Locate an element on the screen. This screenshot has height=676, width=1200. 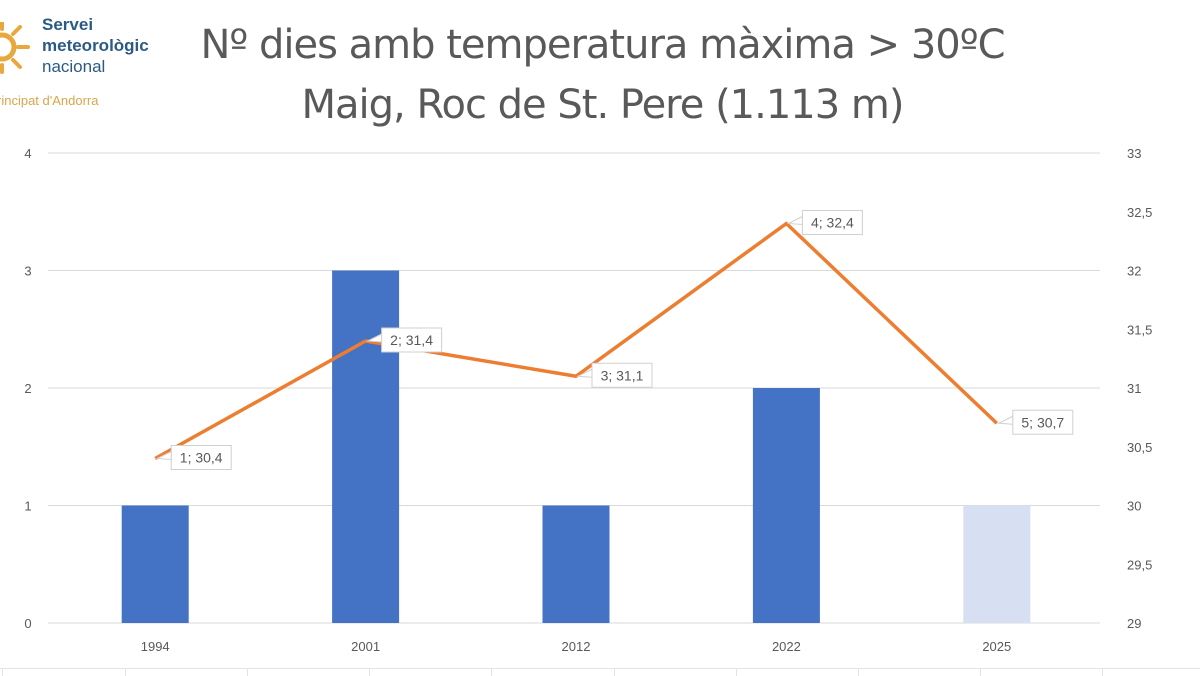
sun-icon is located at coordinates (15, 48).